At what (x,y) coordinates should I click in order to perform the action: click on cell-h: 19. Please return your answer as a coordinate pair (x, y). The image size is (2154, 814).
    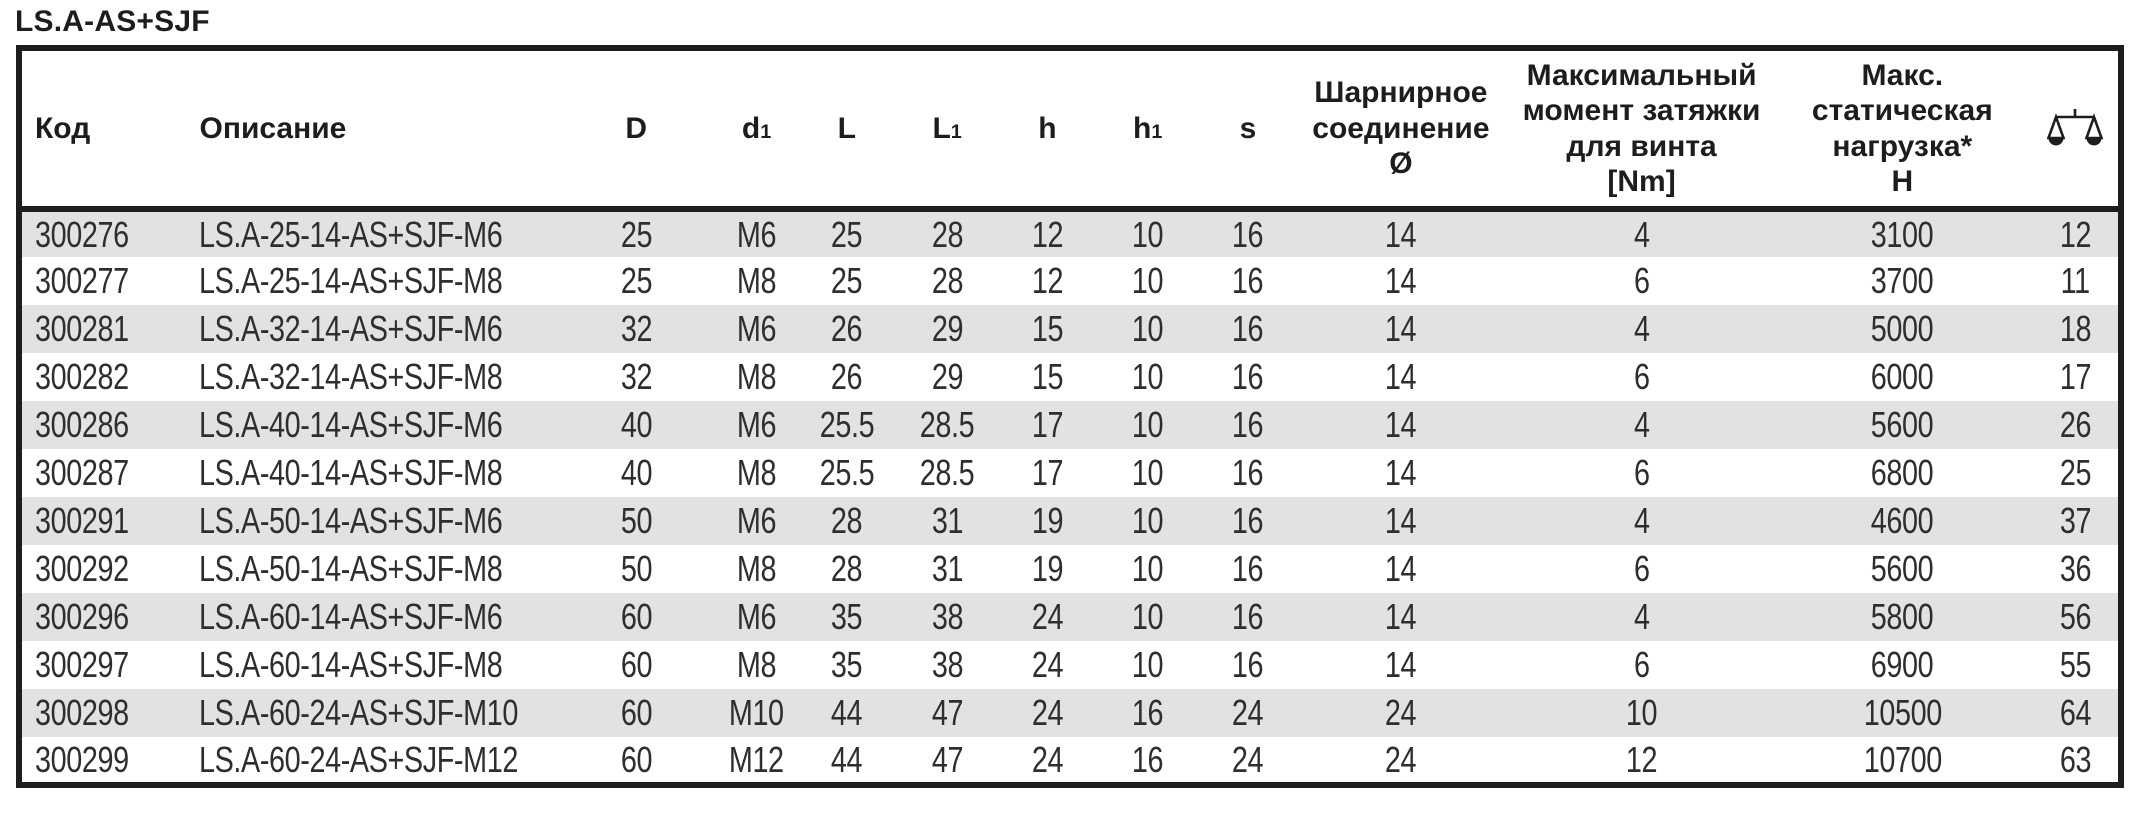
    Looking at the image, I should click on (1047, 521).